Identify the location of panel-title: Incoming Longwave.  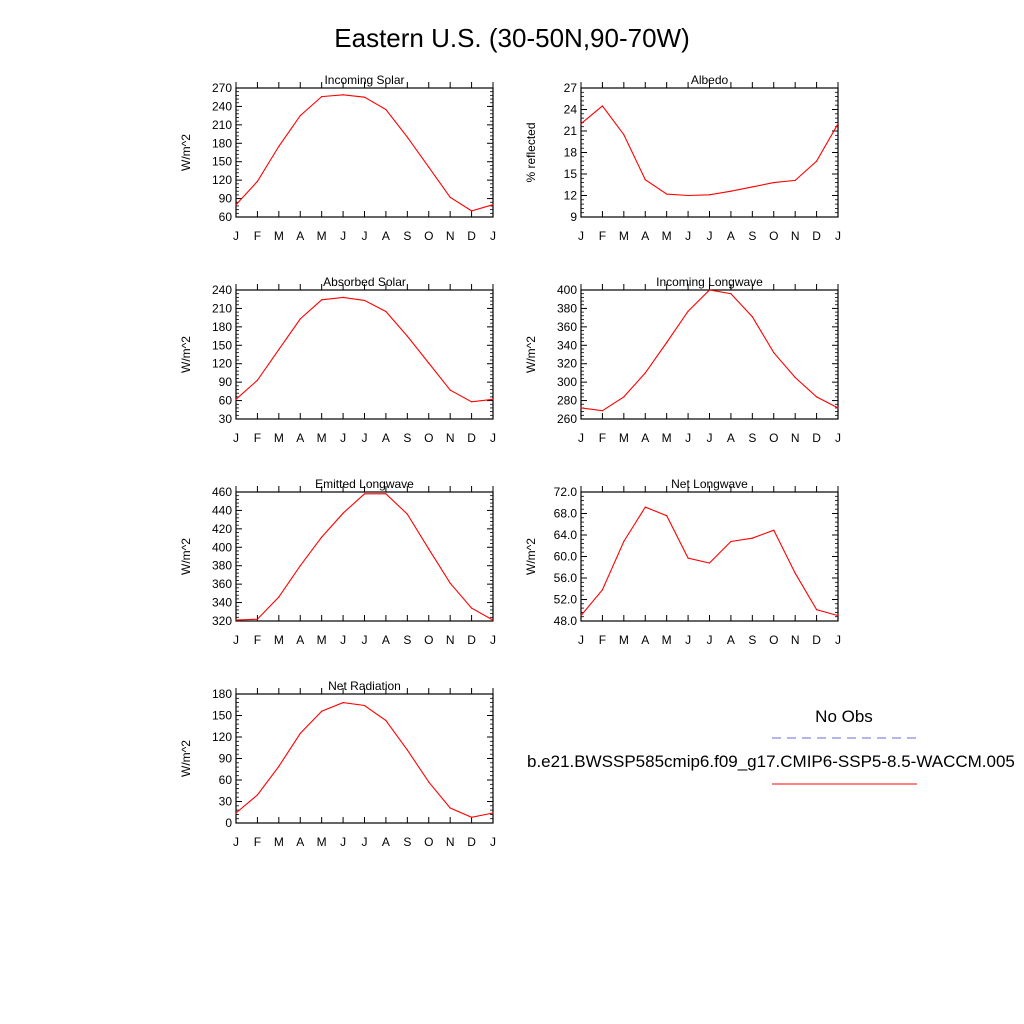
(709, 282).